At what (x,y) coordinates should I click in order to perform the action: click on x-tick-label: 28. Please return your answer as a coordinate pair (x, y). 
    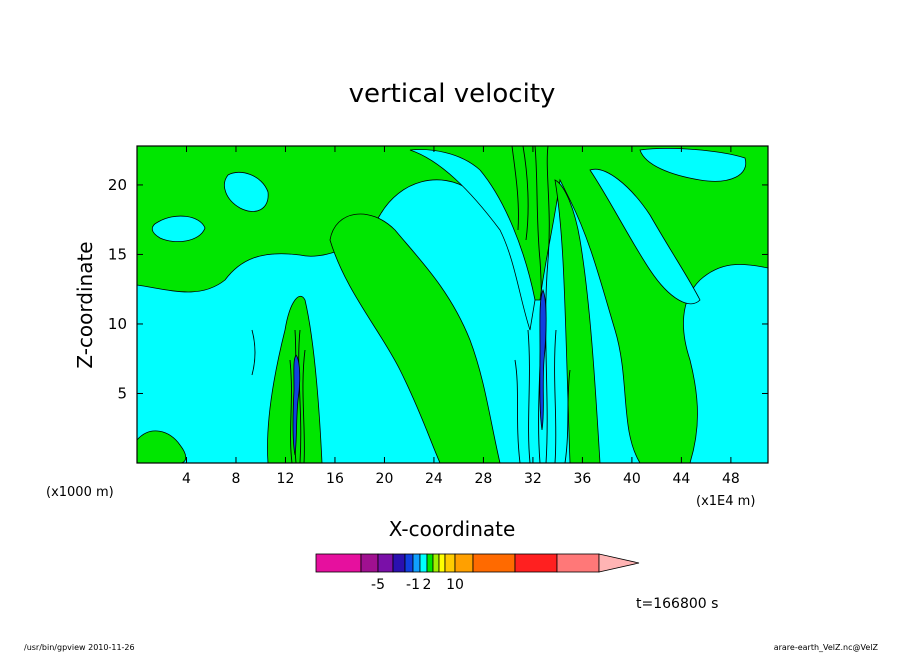
    Looking at the image, I should click on (484, 479).